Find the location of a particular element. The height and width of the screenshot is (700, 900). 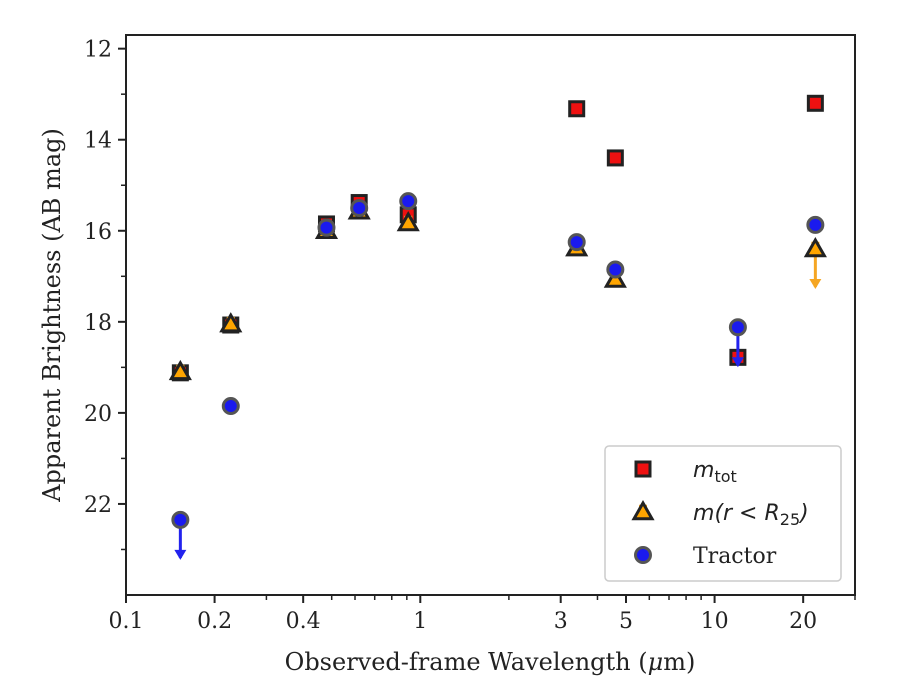

x-axis-label: Observed-frame Wavelength (μm) is located at coordinates (490, 662).